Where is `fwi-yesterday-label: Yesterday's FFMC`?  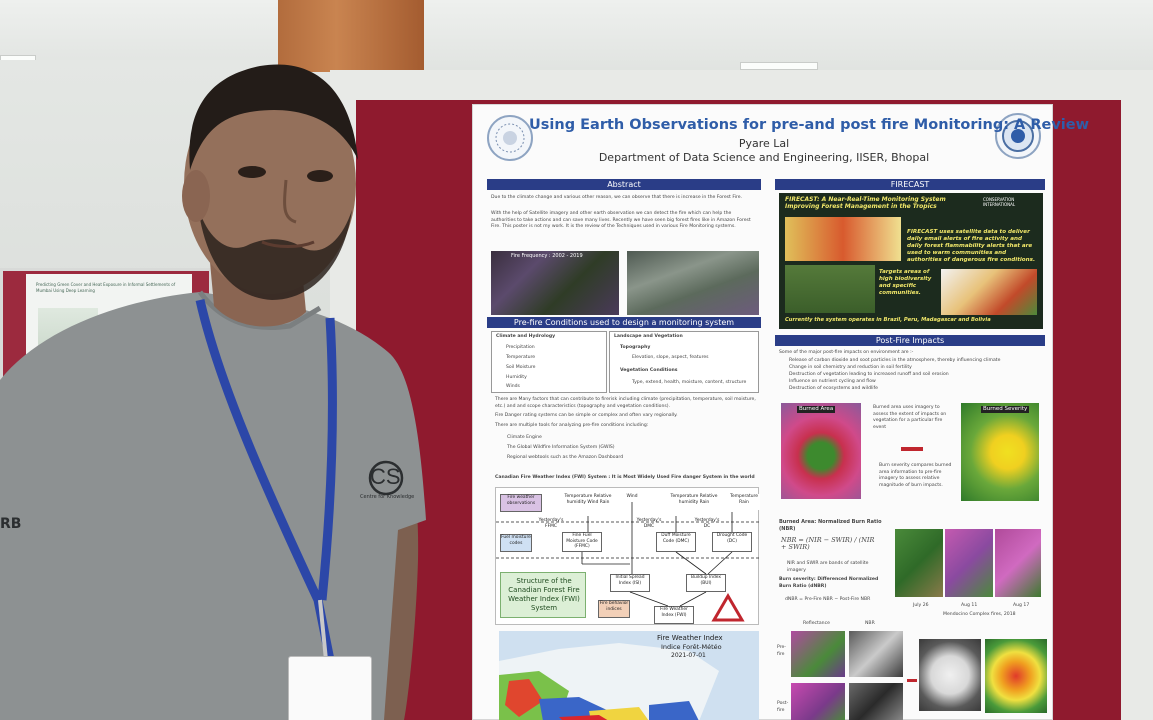 fwi-yesterday-label: Yesterday's FFMC is located at coordinates (551, 524).